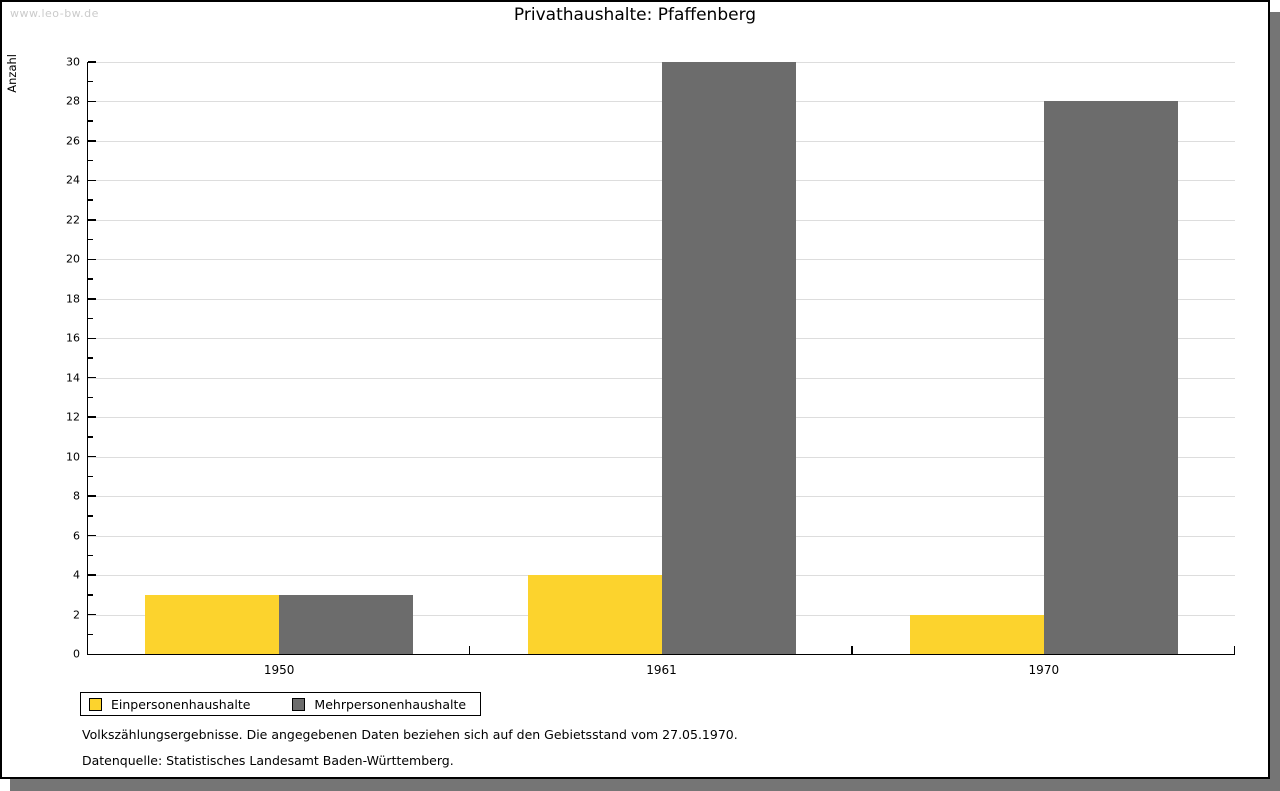  What do you see at coordinates (1044, 670) in the screenshot?
I see `x-axis-label: 1970` at bounding box center [1044, 670].